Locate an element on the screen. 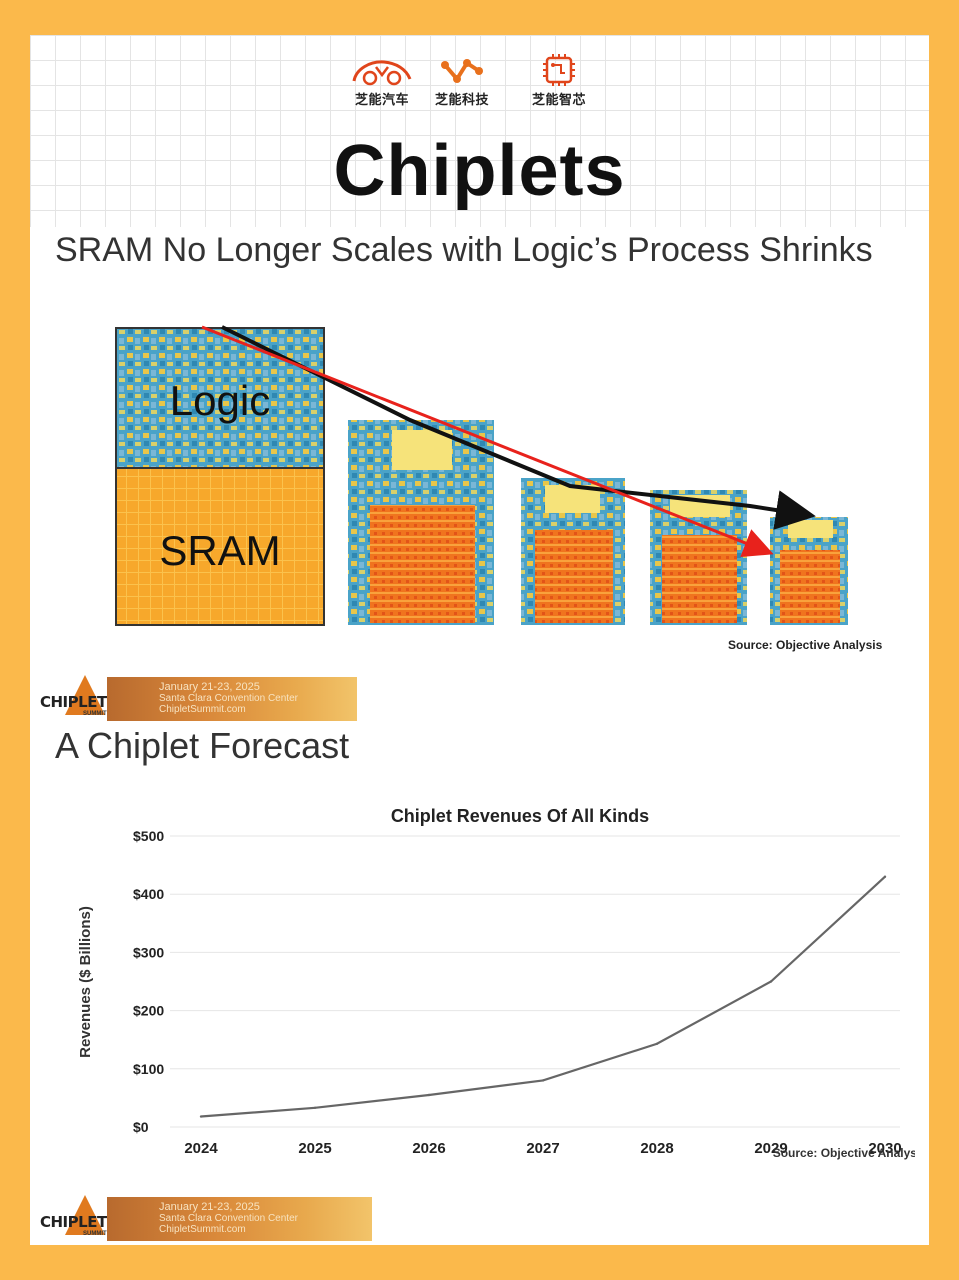 The height and width of the screenshot is (1280, 959). x-axis-ticks: 2024 2025 2026 2027 2028 2029 2030 is located at coordinates (542, 1148).